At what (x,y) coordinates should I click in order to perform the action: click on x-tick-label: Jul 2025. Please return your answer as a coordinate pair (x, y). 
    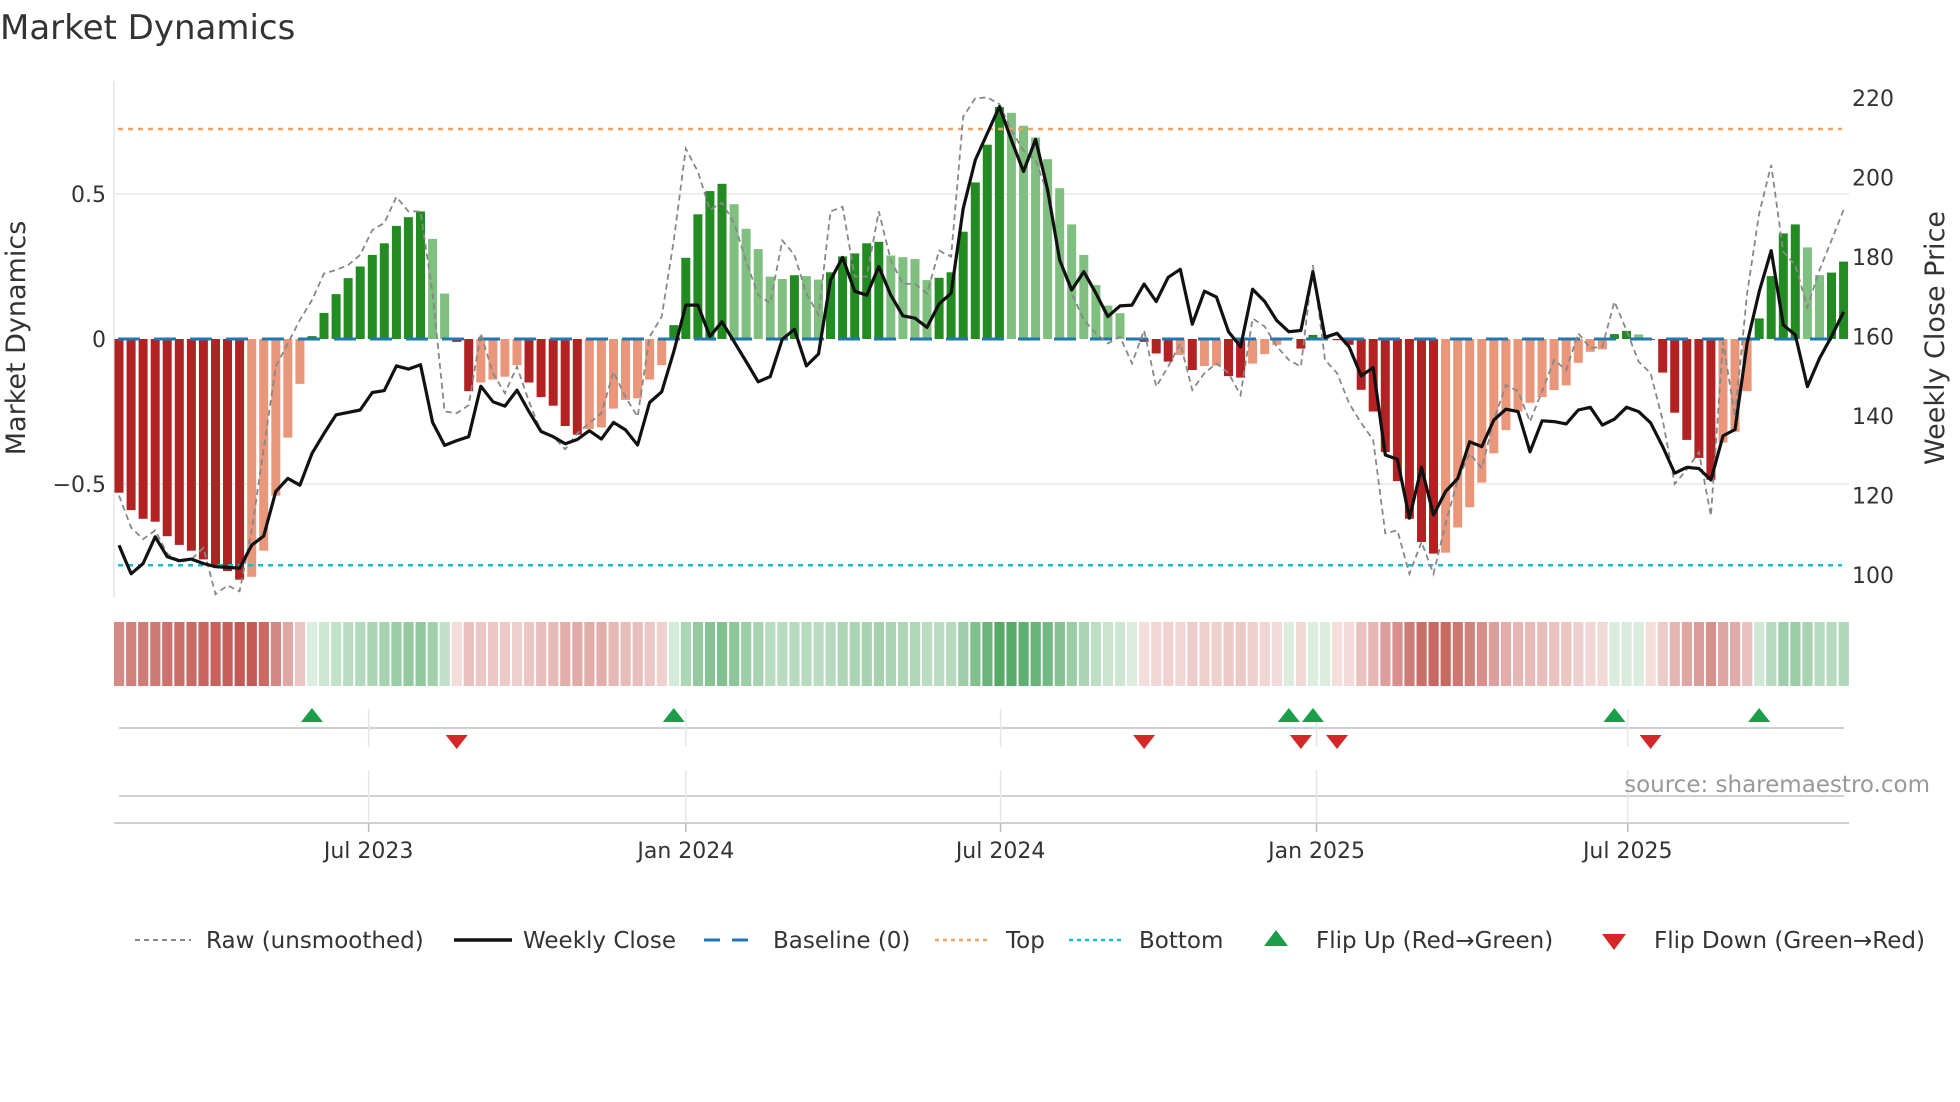
    Looking at the image, I should click on (1627, 851).